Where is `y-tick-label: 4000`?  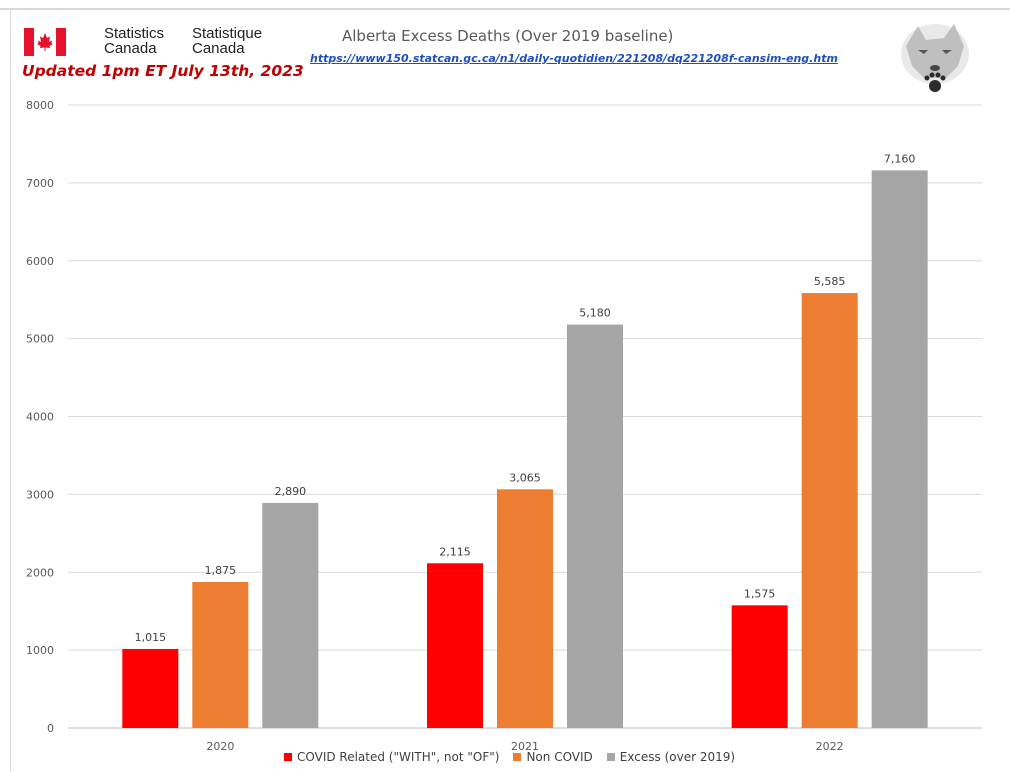 y-tick-label: 4000 is located at coordinates (40, 417).